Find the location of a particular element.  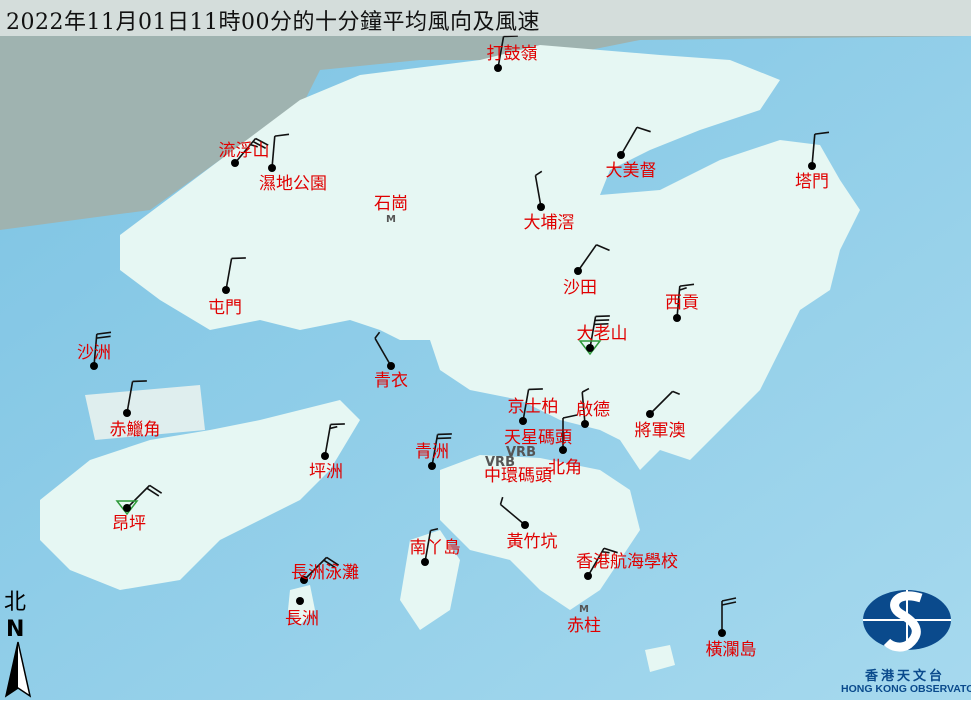

station-label: 濕地公園 is located at coordinates (293, 184).